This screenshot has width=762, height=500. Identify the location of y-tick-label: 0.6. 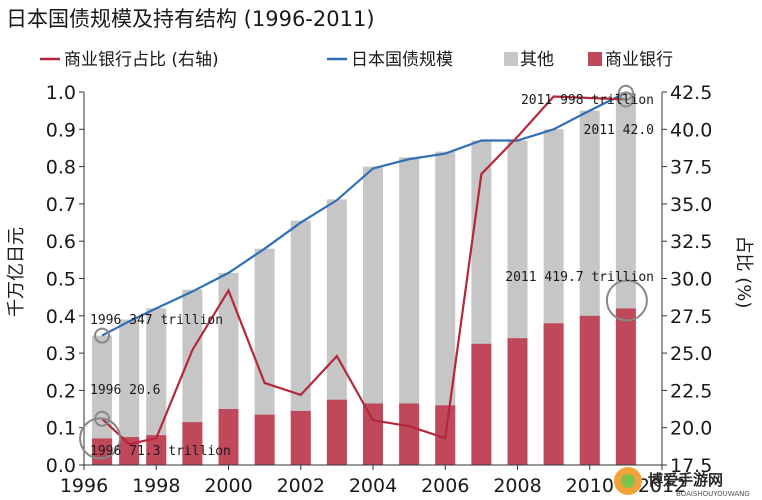
(61, 242).